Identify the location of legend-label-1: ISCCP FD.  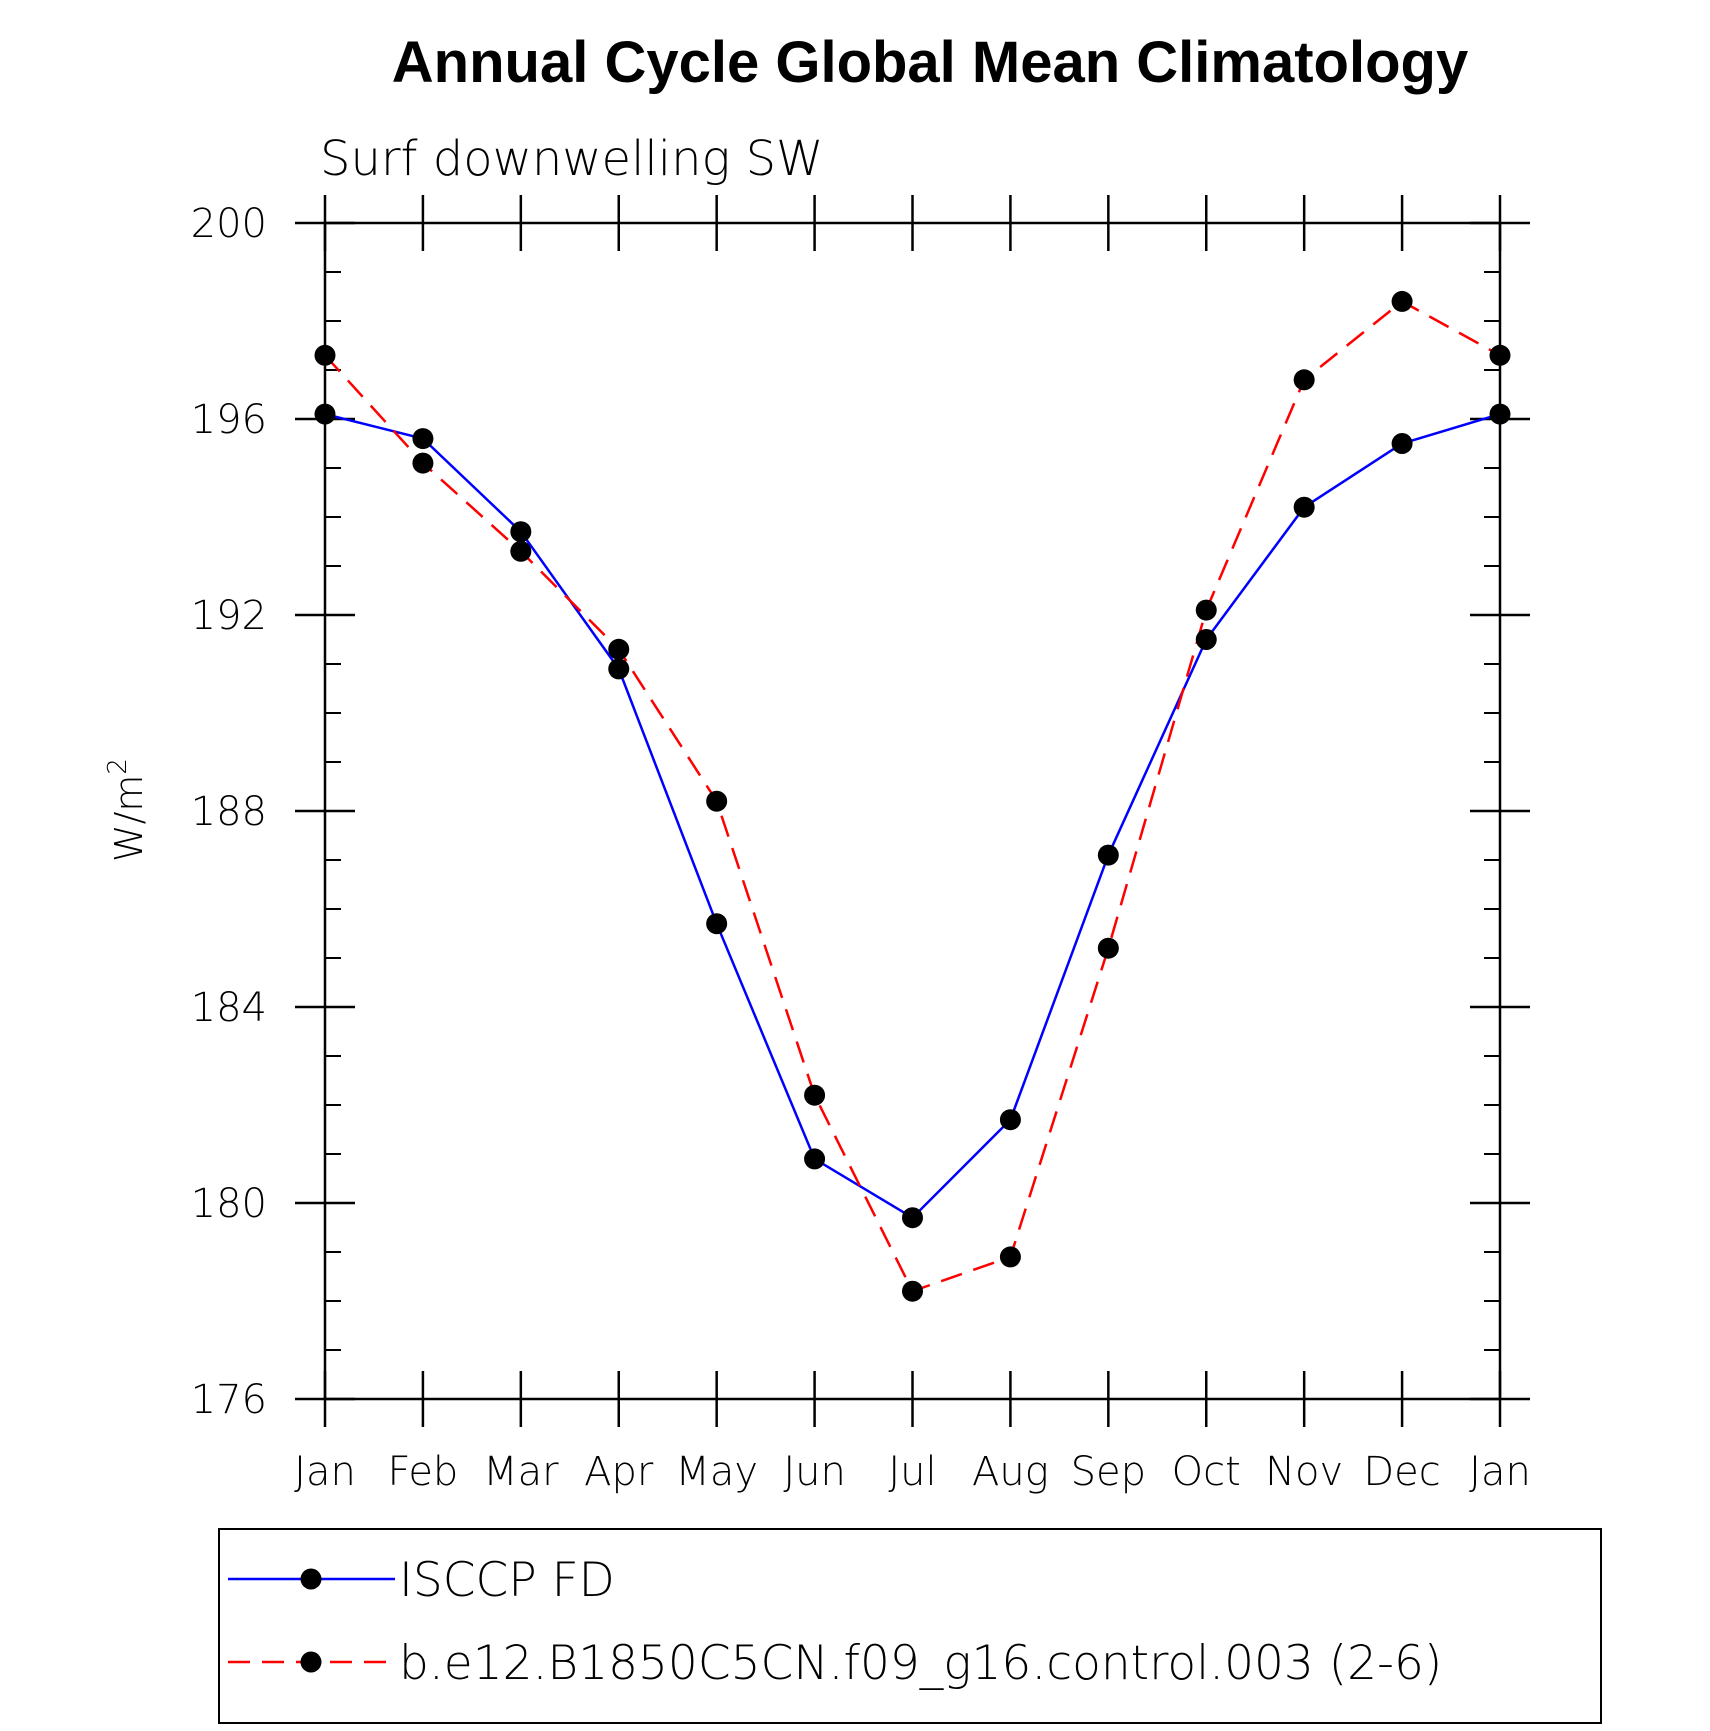
(507, 1580).